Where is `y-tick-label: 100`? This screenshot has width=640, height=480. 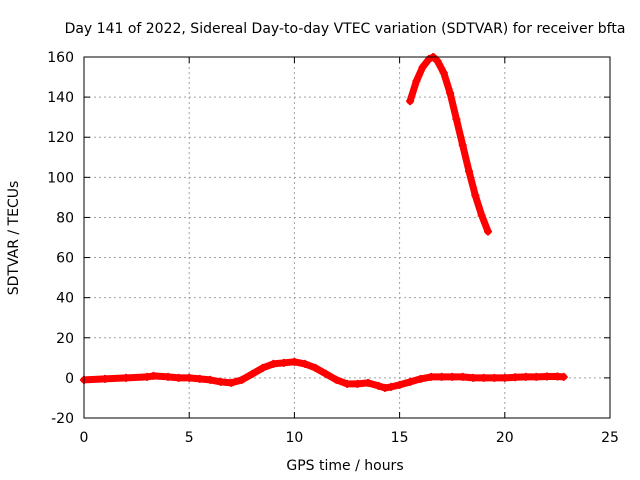 y-tick-label: 100 is located at coordinates (60, 178).